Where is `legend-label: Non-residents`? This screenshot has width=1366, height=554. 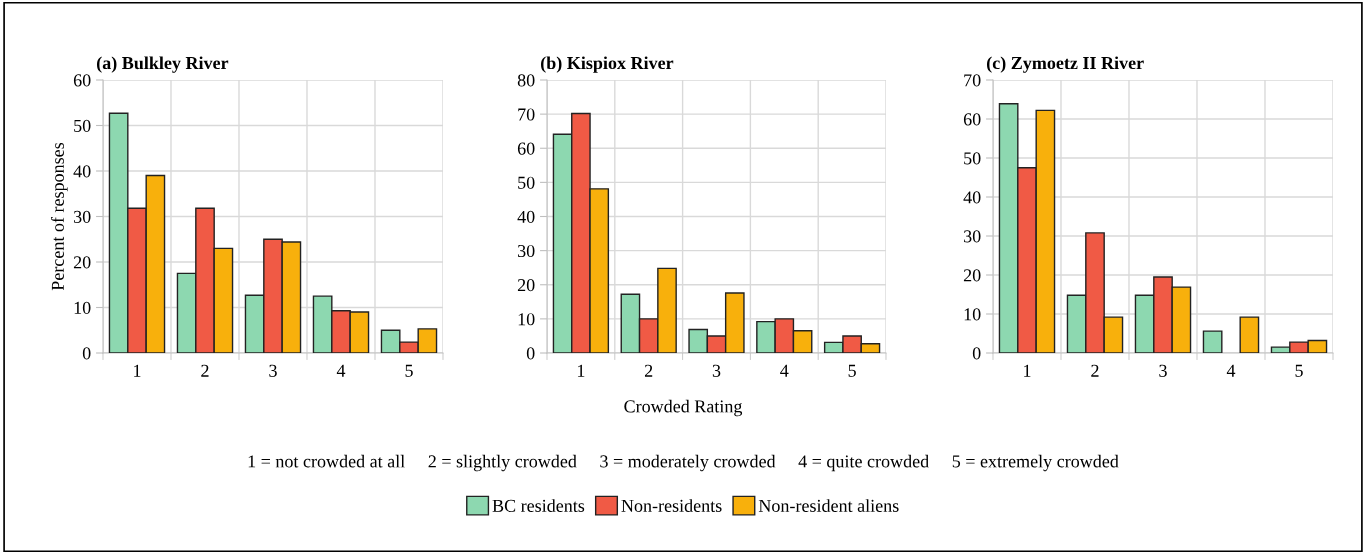
legend-label: Non-residents is located at coordinates (671, 505).